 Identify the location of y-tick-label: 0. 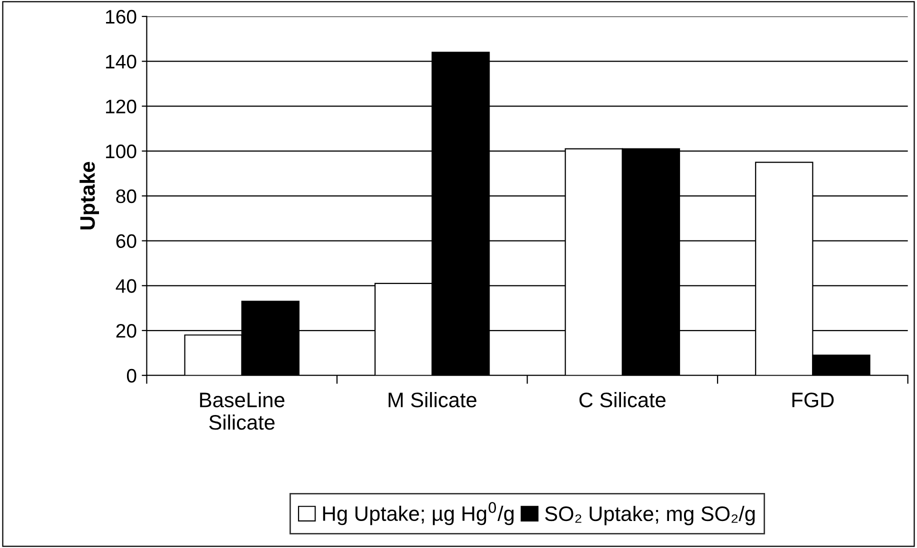
(131, 375).